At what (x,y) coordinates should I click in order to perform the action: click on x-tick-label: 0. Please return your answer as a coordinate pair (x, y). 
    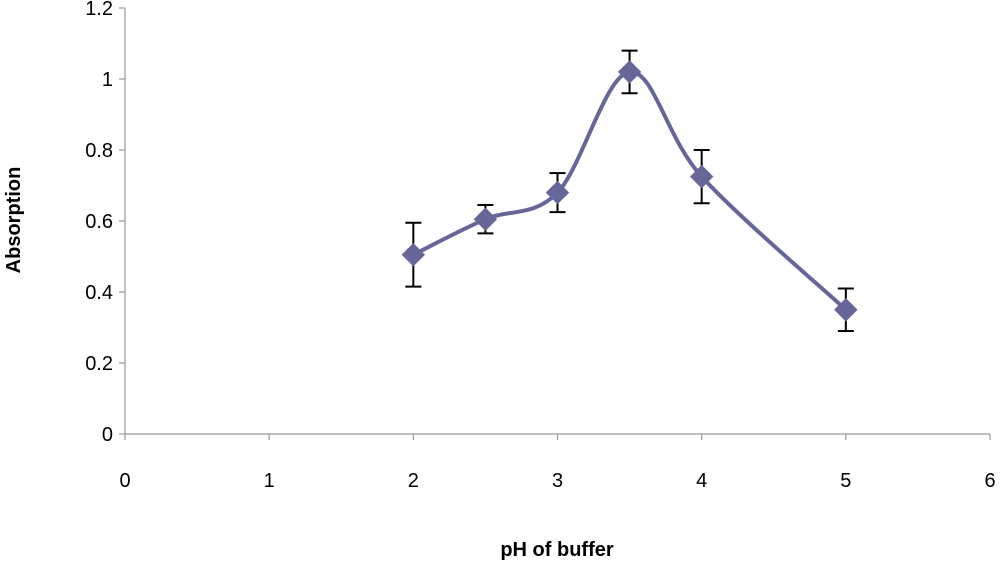
    Looking at the image, I should click on (124, 481).